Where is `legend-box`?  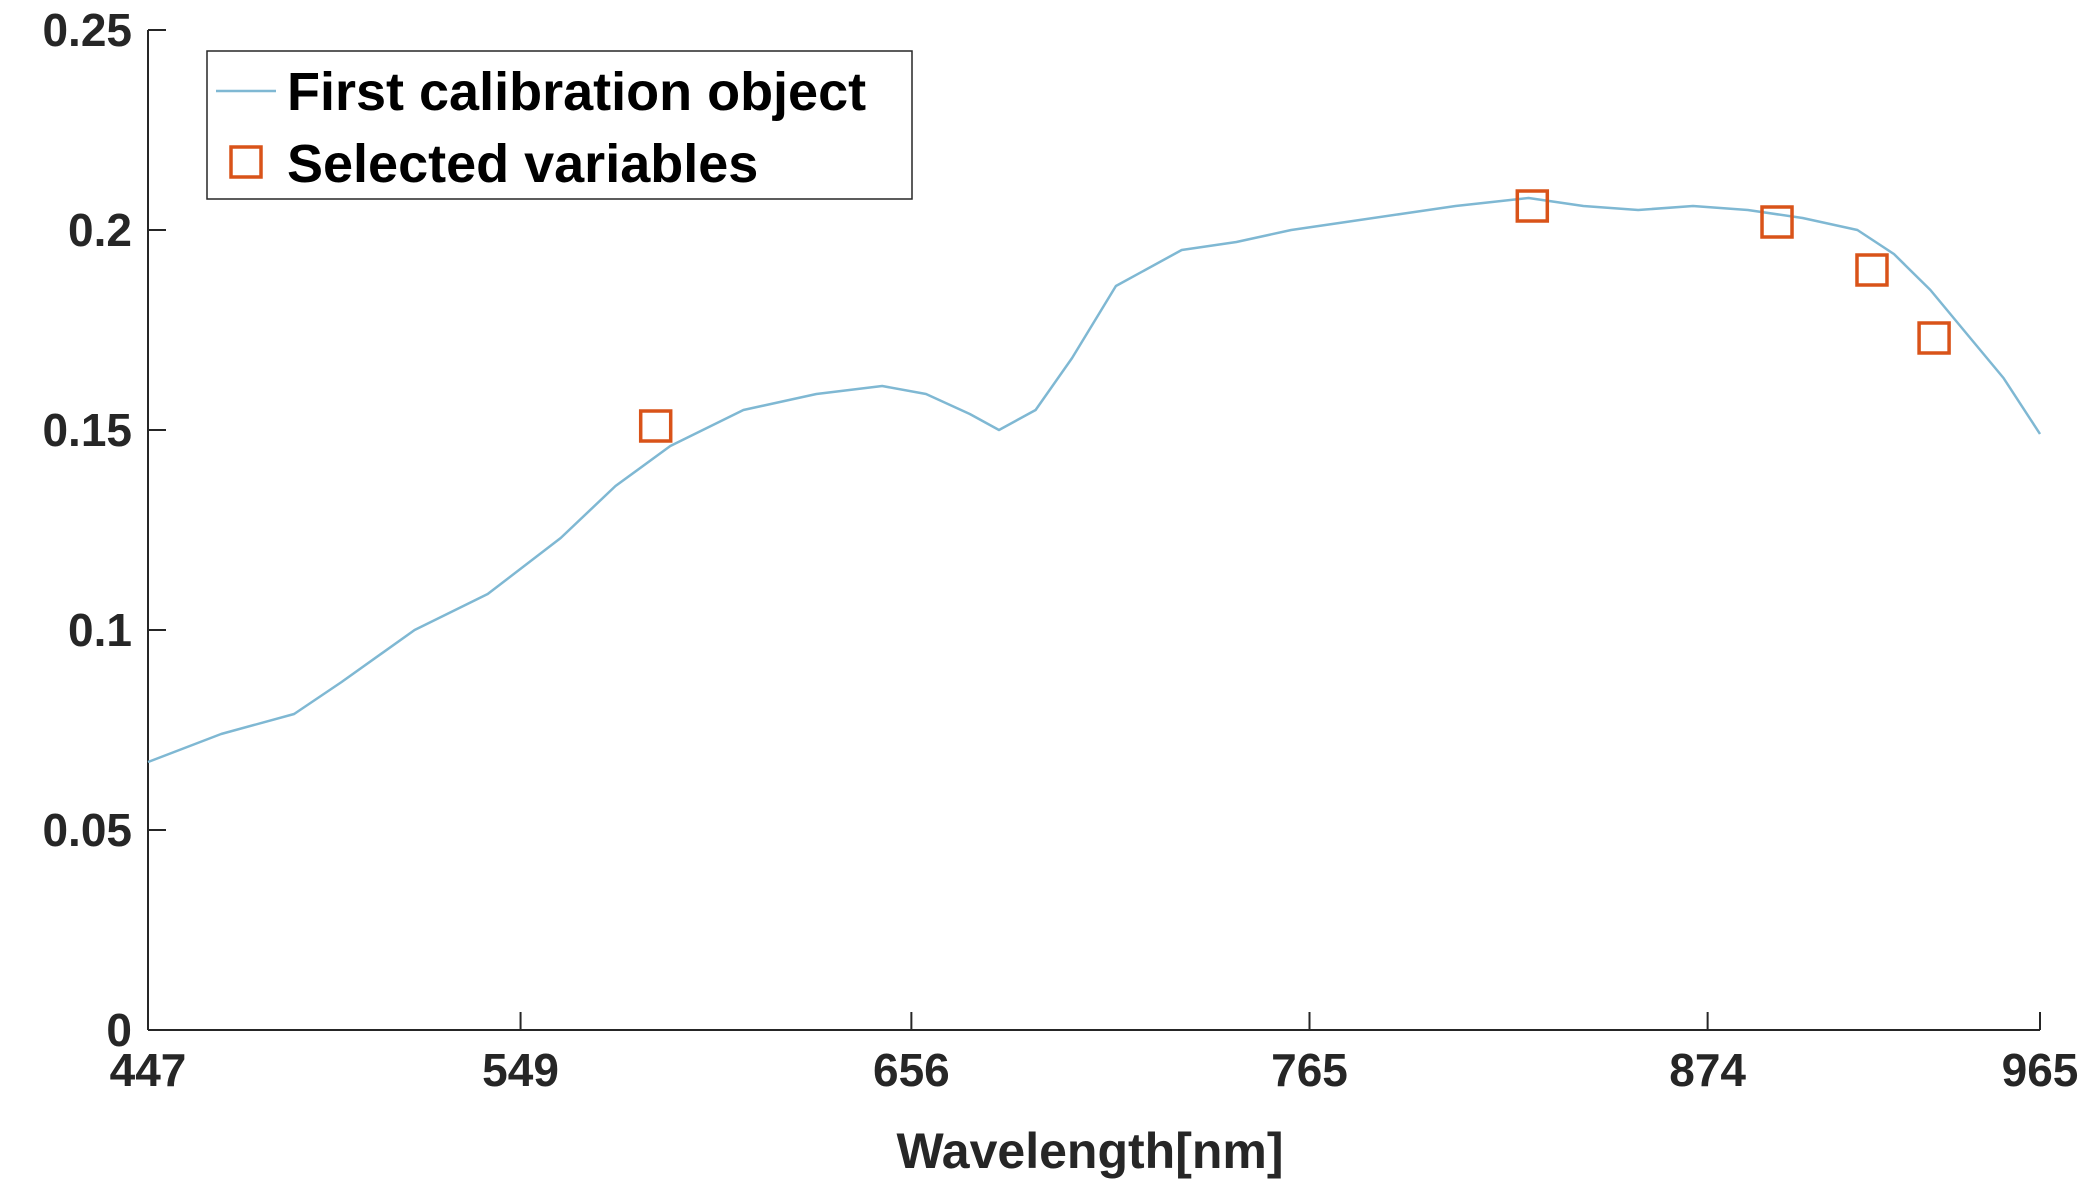
legend-box is located at coordinates (559, 125).